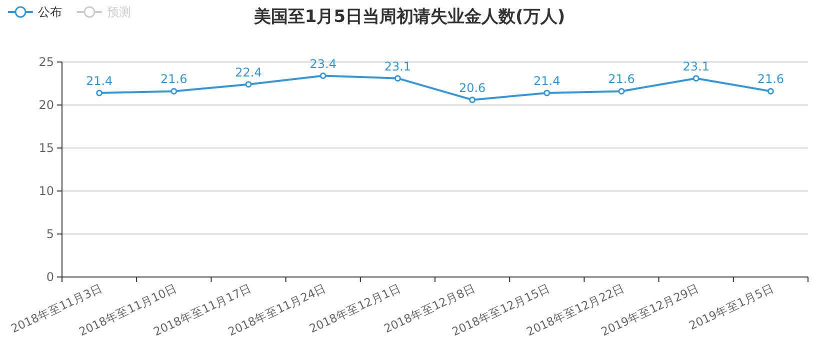 The image size is (819, 346). Describe the element at coordinates (46, 62) in the screenshot. I see `y-tick-label: 25` at that location.